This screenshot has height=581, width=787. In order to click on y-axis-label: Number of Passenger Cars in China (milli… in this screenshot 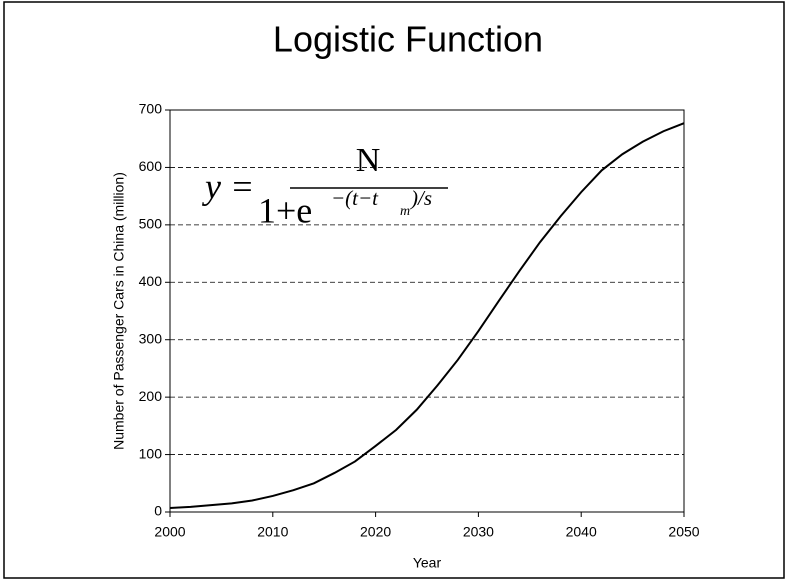, I will do `click(119, 311)`.